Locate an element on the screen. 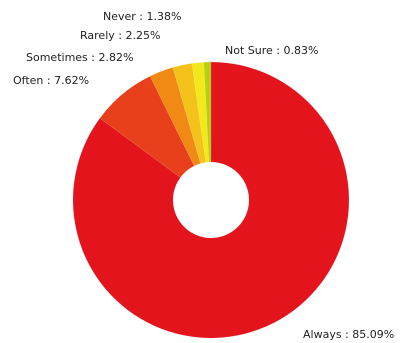 This screenshot has height=343, width=403. slice-label-always: Always : 85.09% is located at coordinates (348, 334).